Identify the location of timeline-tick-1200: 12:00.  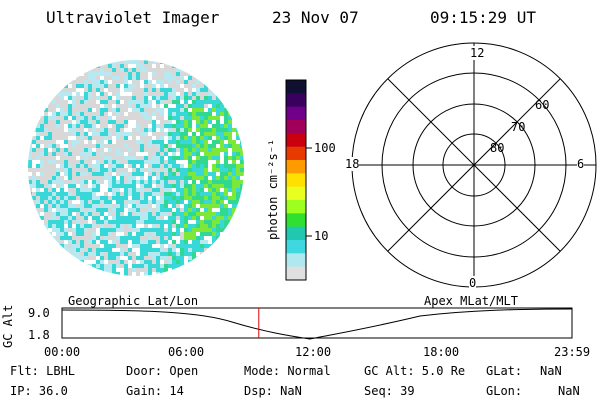
(313, 352).